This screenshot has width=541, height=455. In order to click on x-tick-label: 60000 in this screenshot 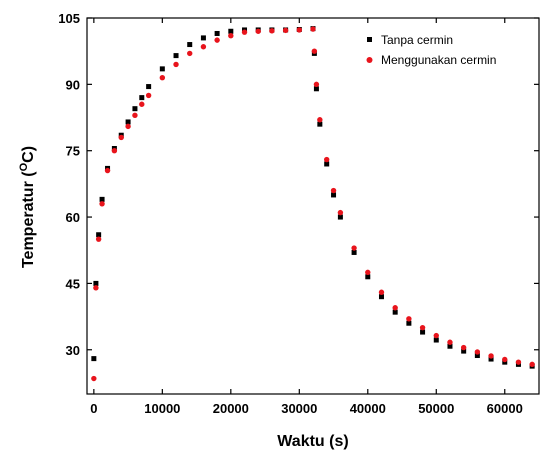, I will do `click(505, 408)`.